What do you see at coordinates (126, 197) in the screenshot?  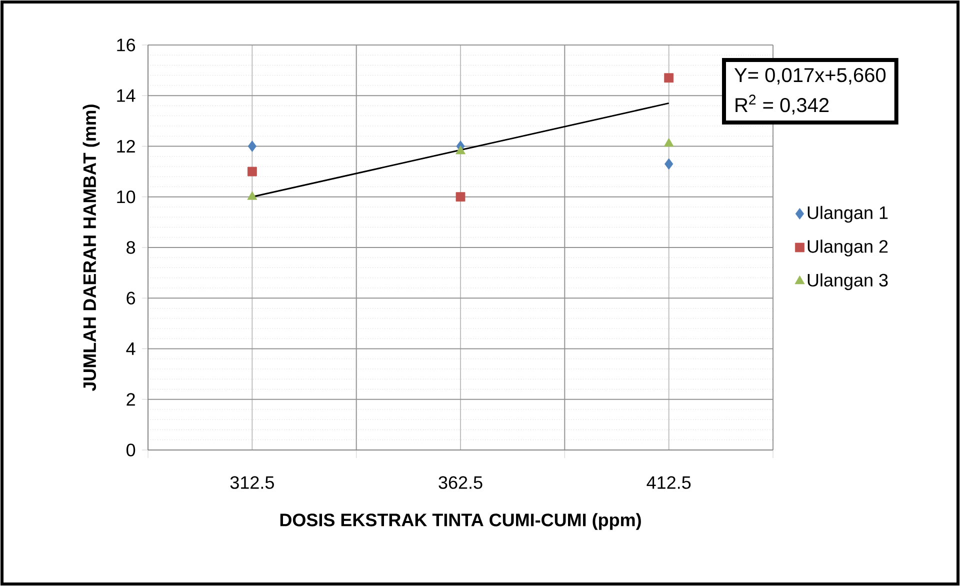 I see `y-tick-label: 10` at bounding box center [126, 197].